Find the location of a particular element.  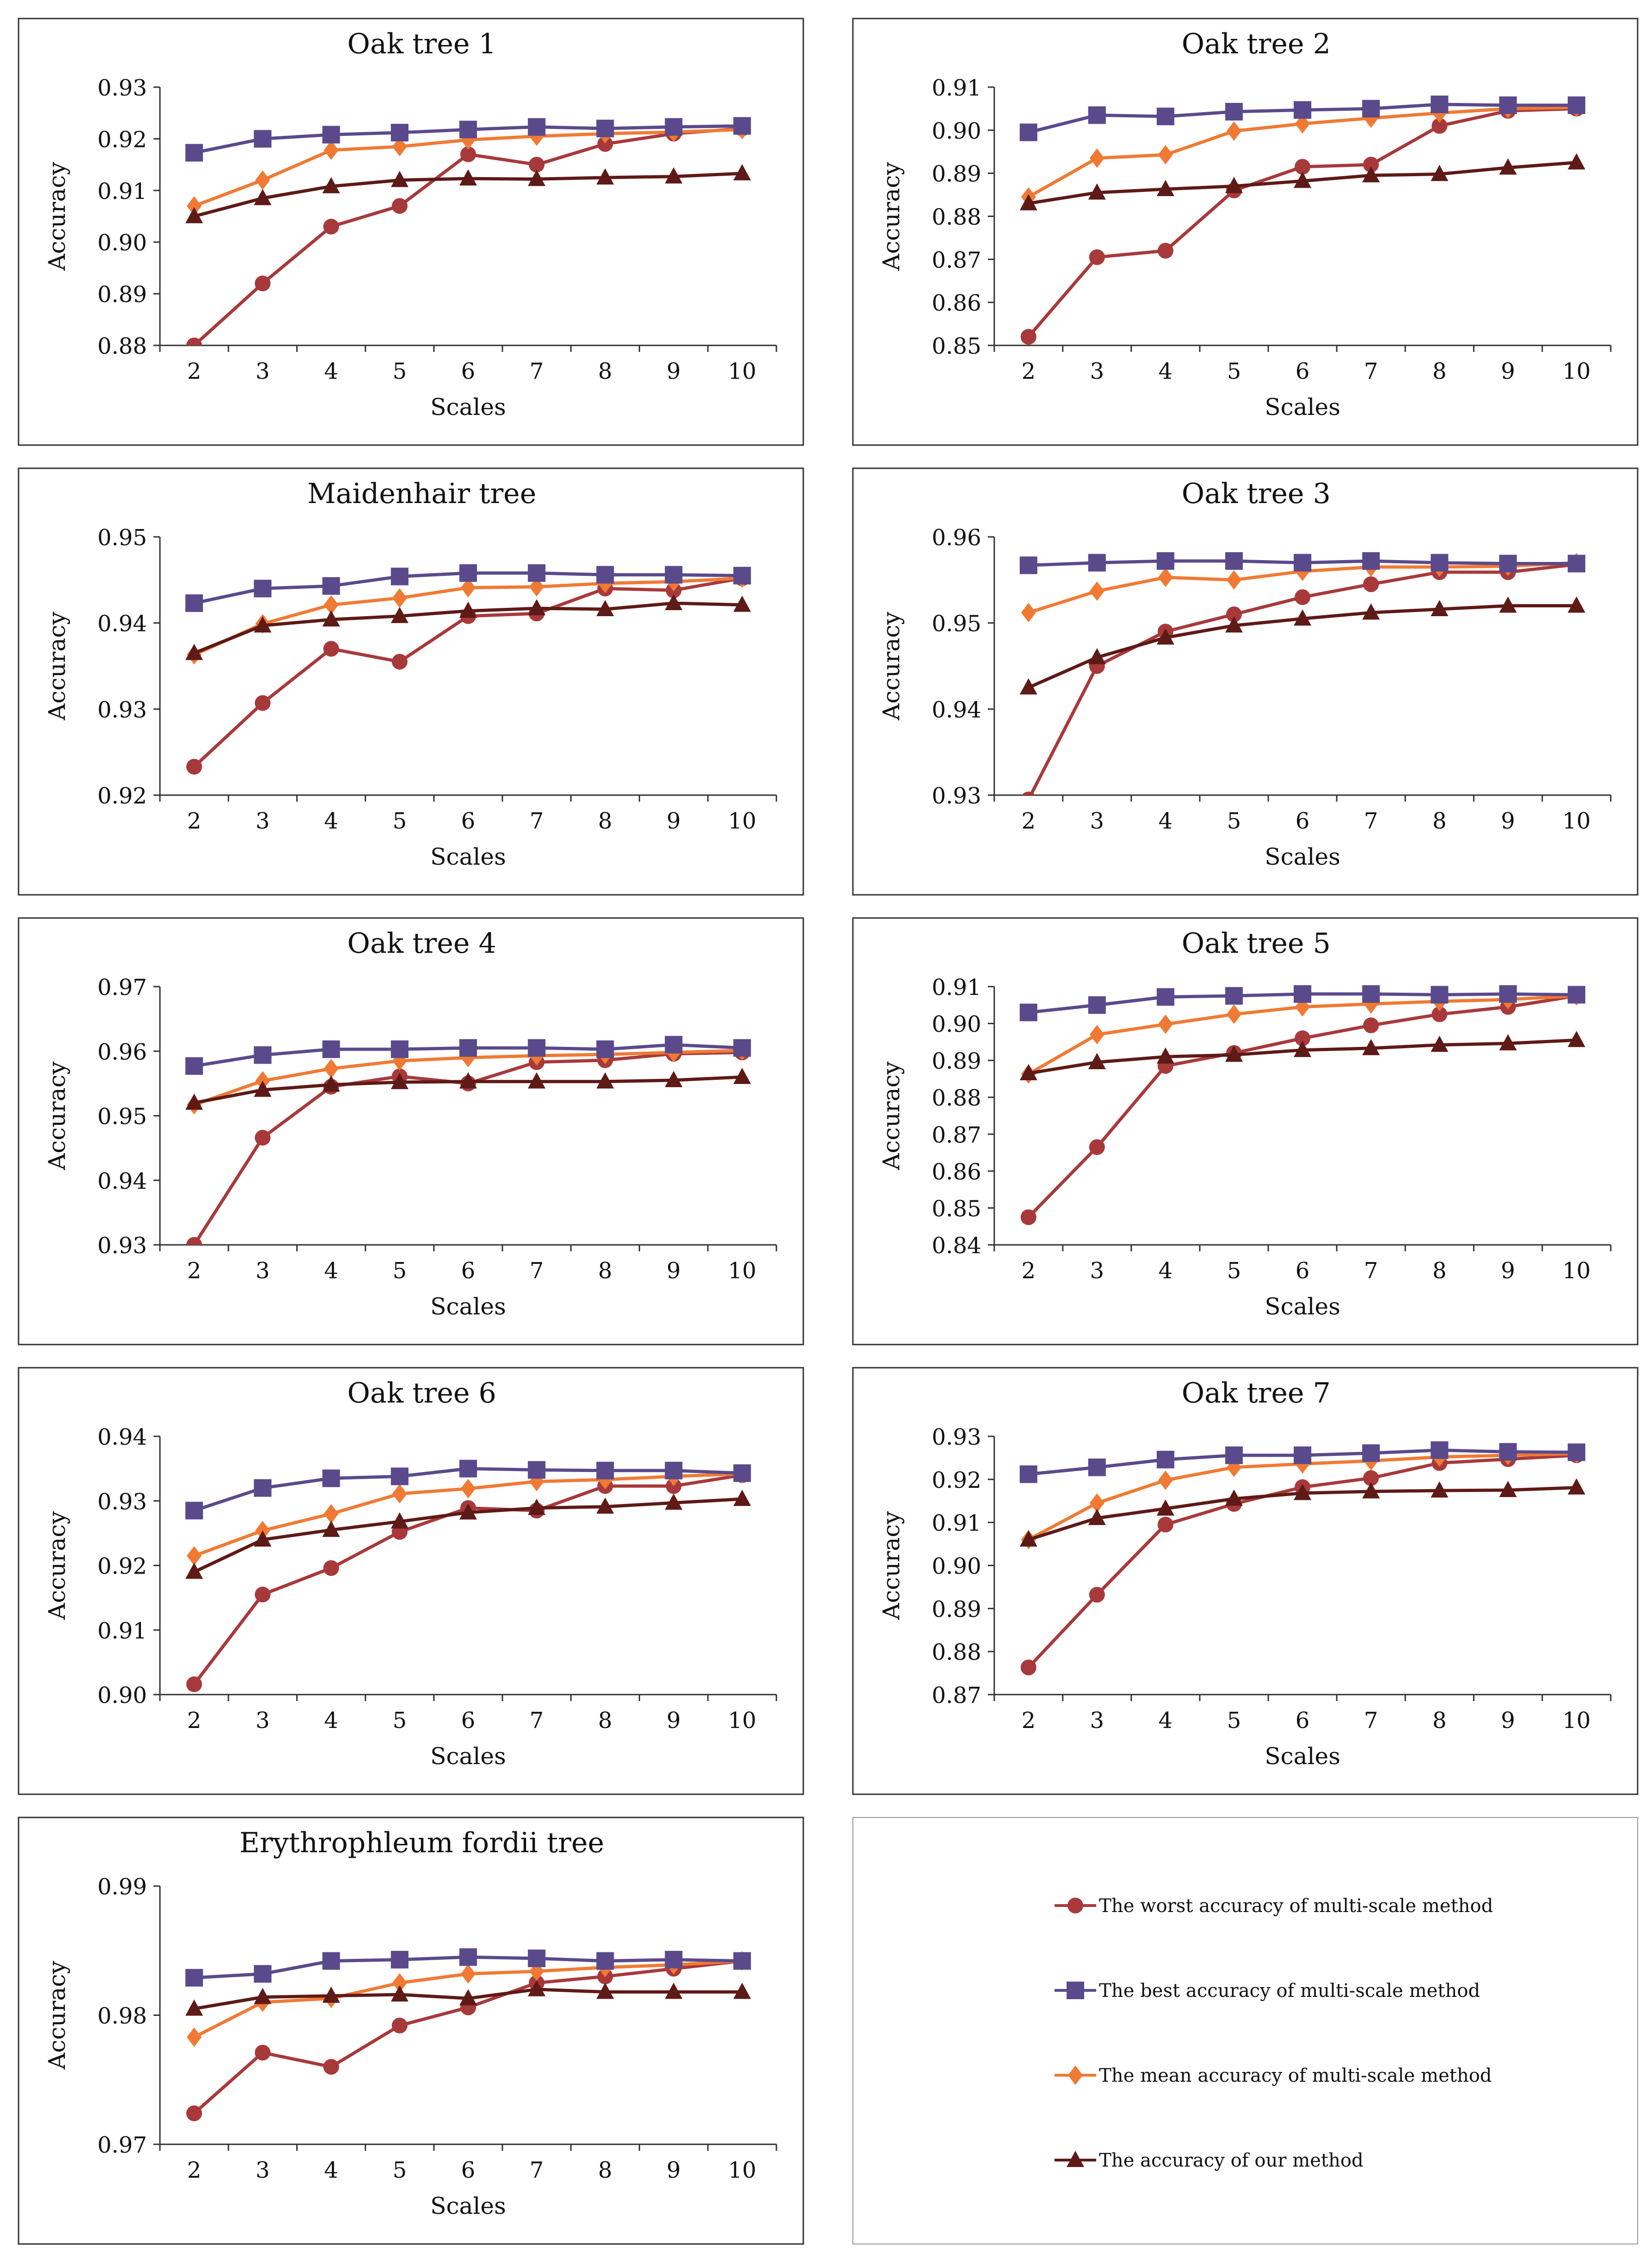

legend-marker-worst is located at coordinates (1075, 1905).